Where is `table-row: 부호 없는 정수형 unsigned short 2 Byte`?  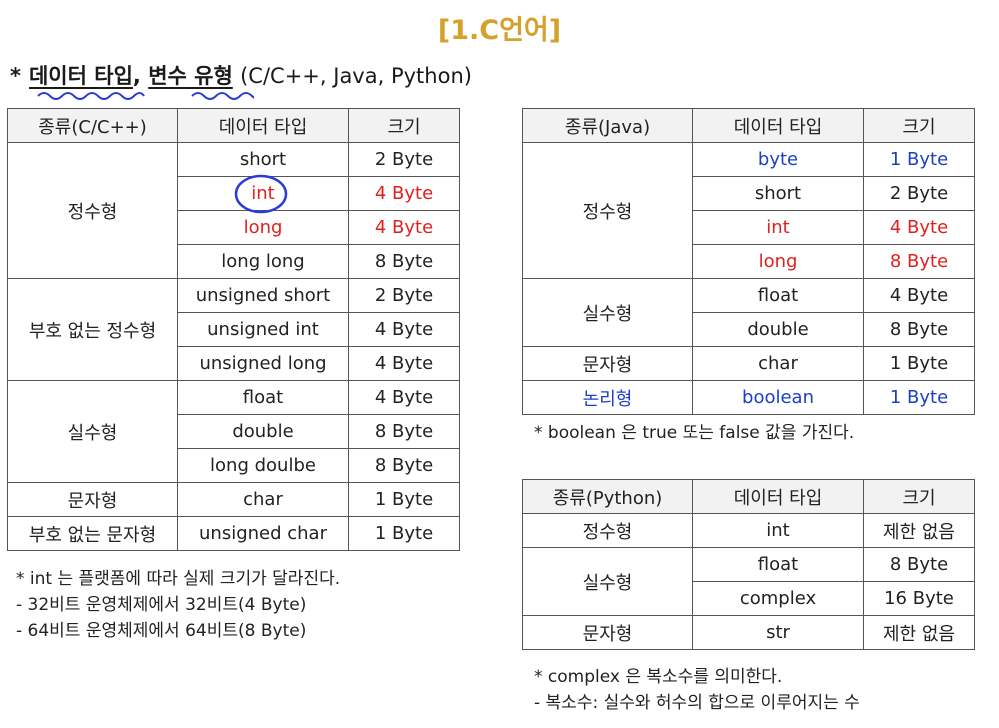 table-row: 부호 없는 정수형 unsigned short 2 Byte is located at coordinates (233, 329).